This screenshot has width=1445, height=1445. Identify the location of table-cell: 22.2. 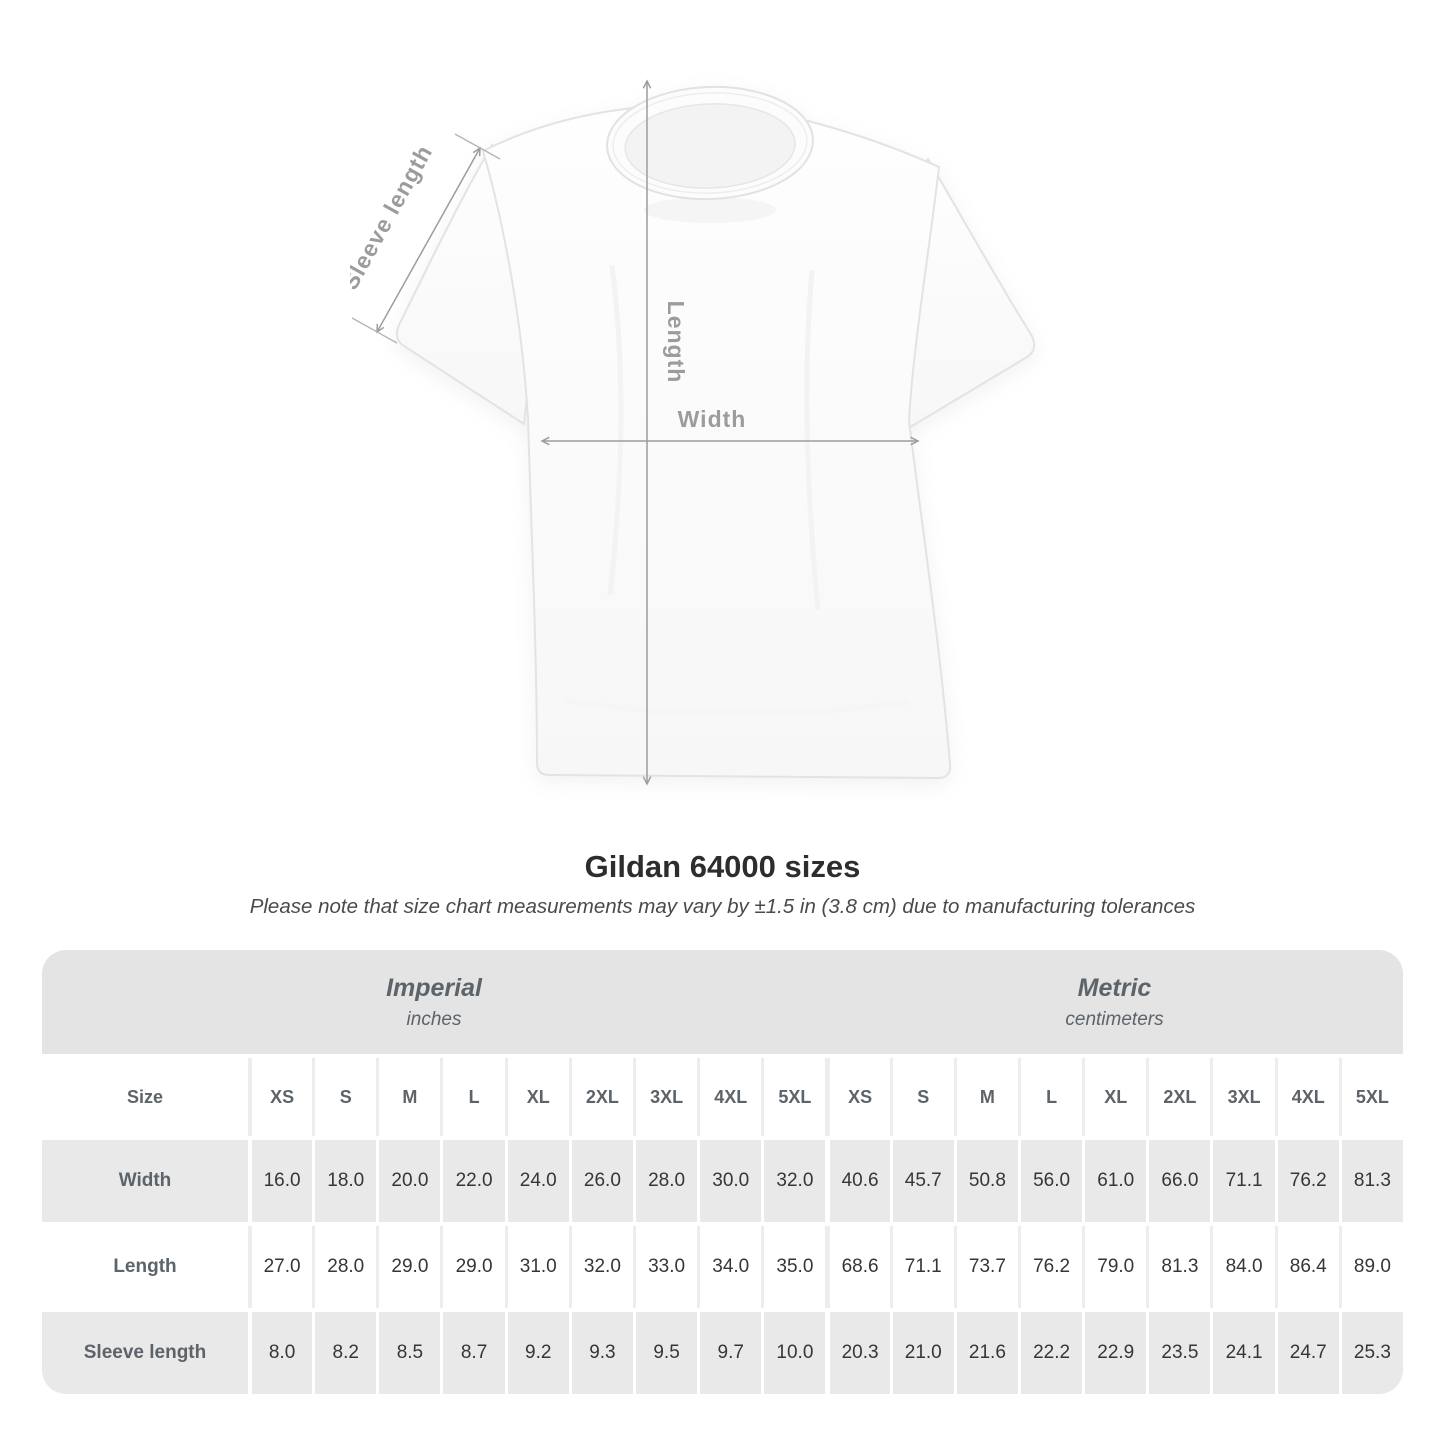
(1049, 1353).